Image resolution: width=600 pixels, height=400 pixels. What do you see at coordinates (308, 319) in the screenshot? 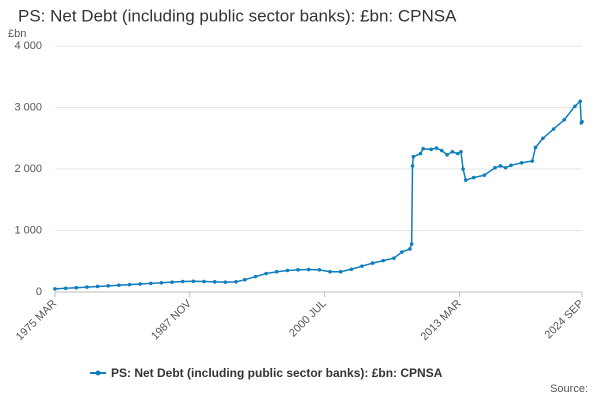
I see `x-tick-label: 2000 JUL` at bounding box center [308, 319].